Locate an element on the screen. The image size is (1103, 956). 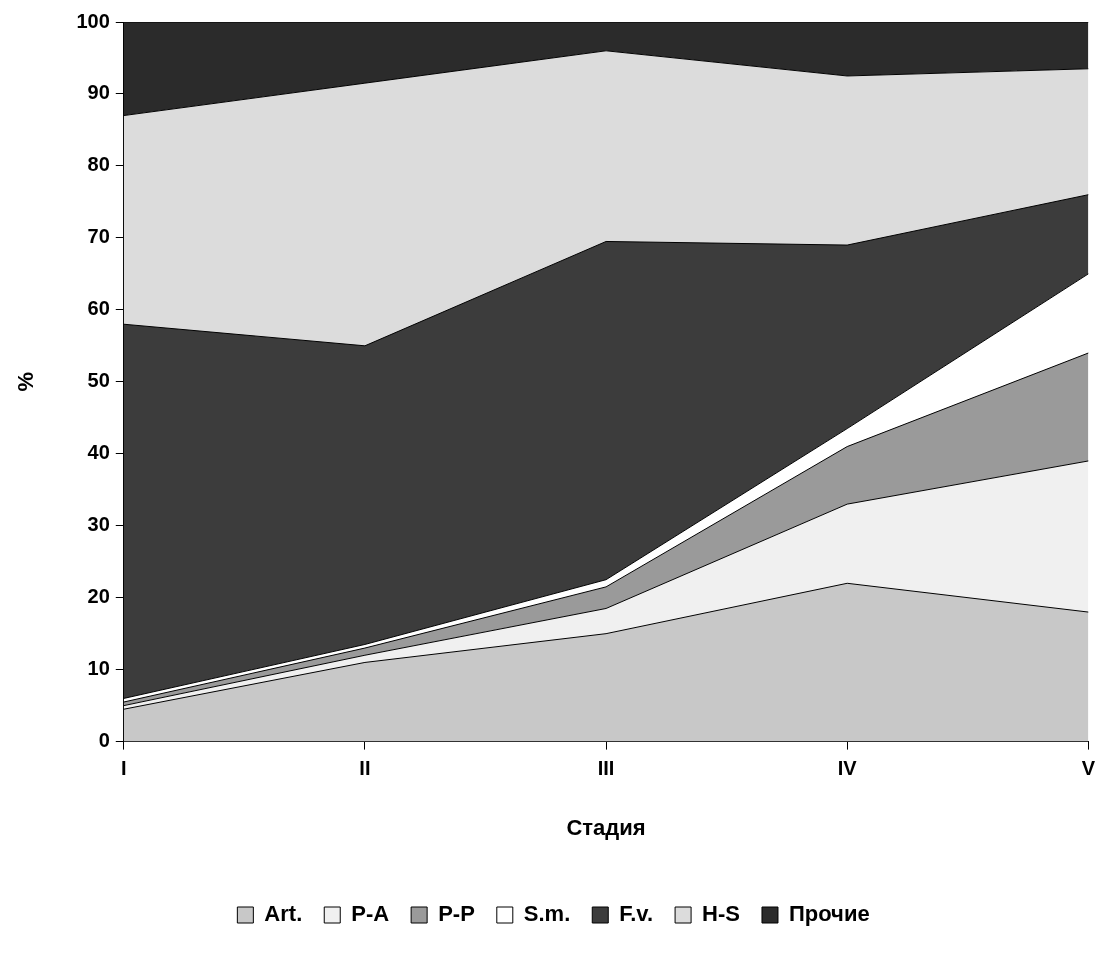
y-tick-label: 10 is located at coordinates (98, 668).